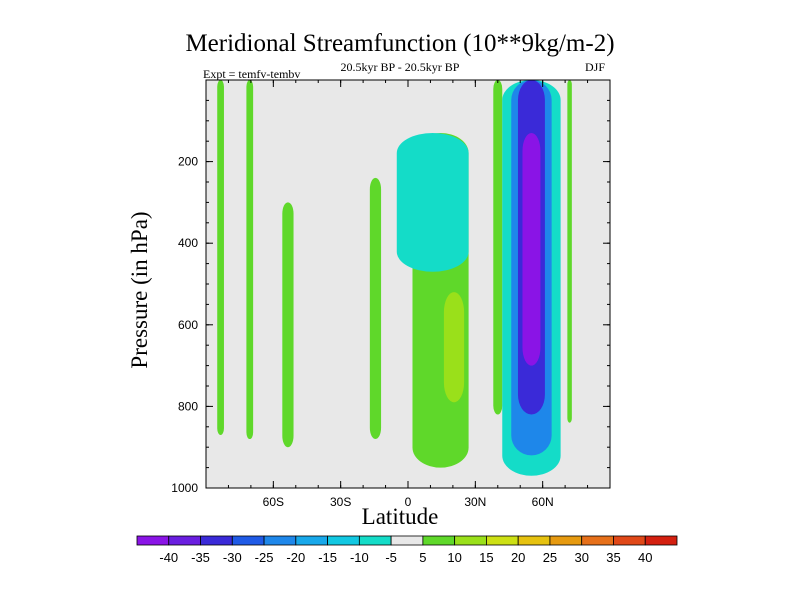 The width and height of the screenshot is (800, 600). I want to click on x-tick-label: 30S, so click(340, 502).